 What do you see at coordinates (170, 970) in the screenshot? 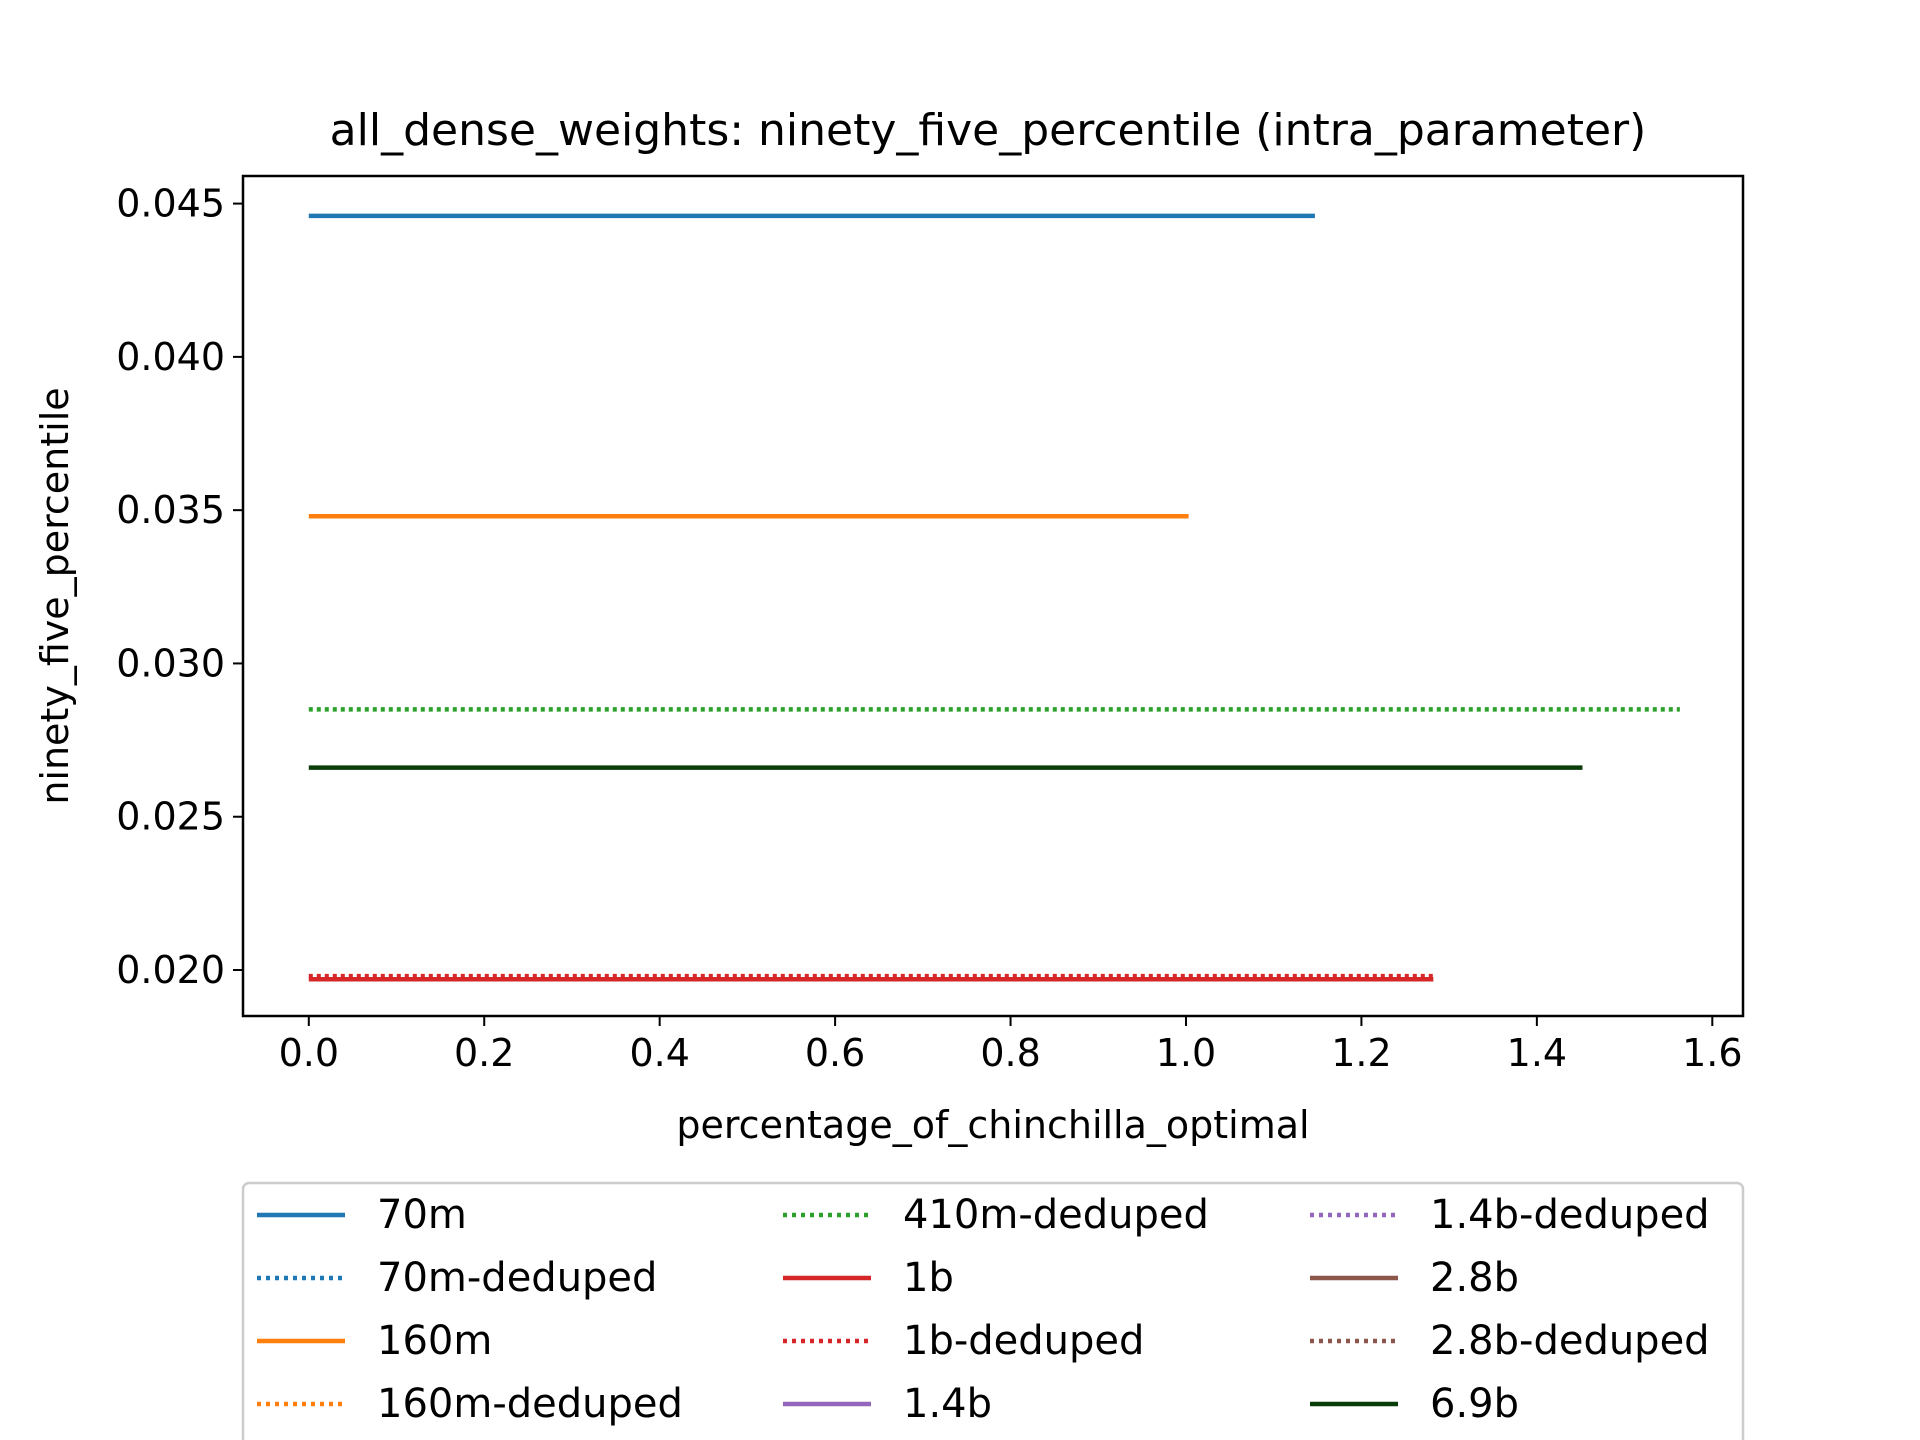
I see `y-tick-label: 0.020` at bounding box center [170, 970].